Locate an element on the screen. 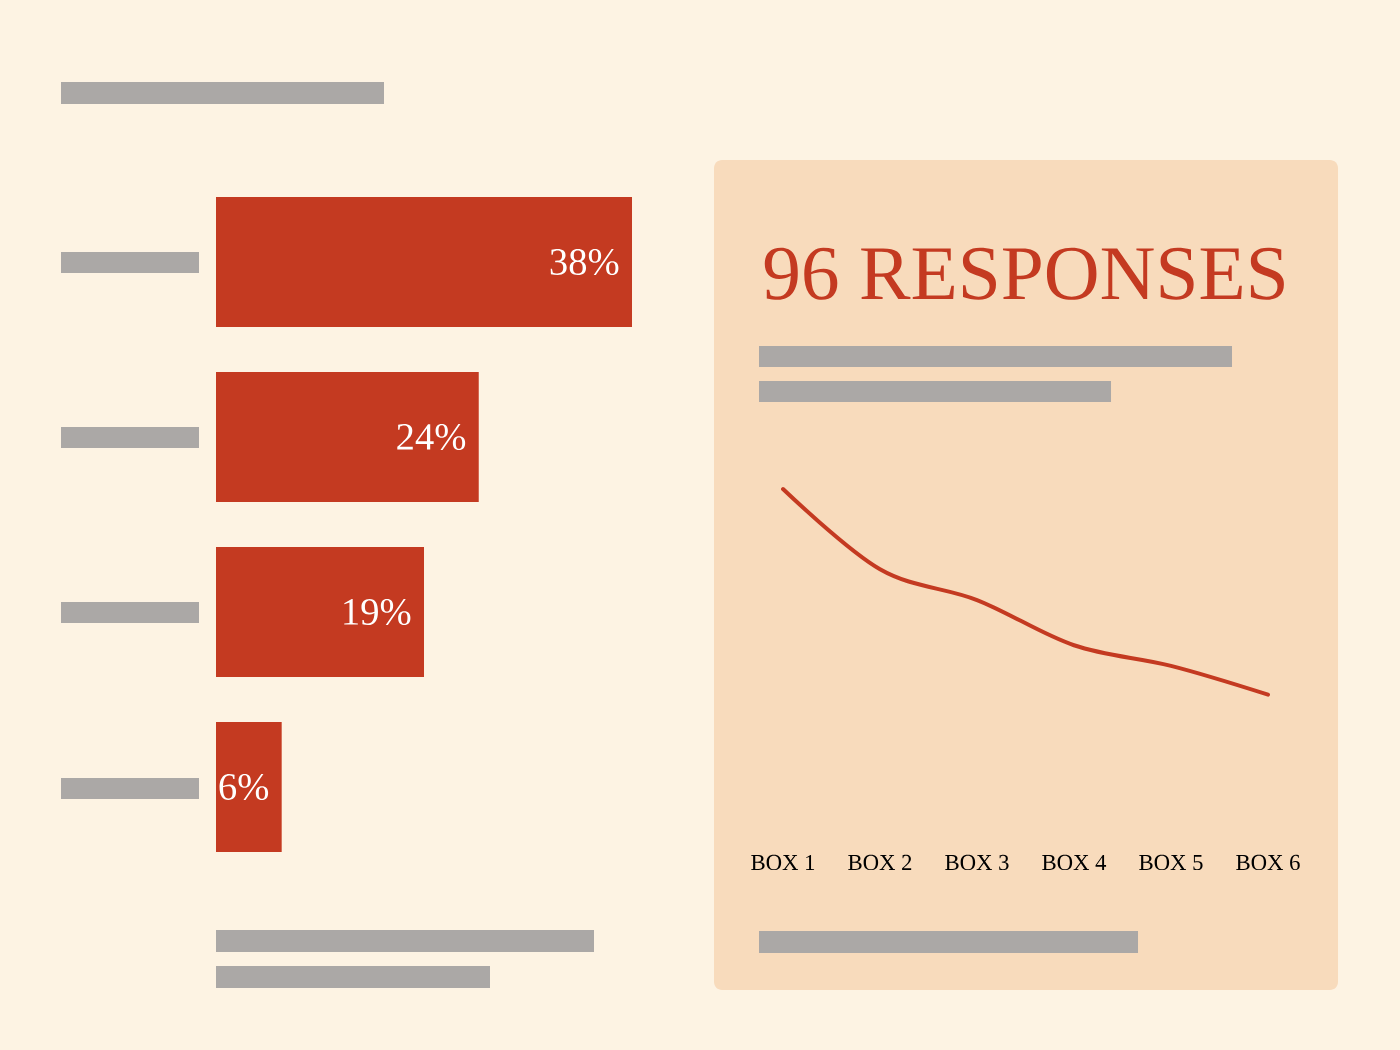 The image size is (1400, 1050). x-tick-label: BOX 5 is located at coordinates (1171, 862).